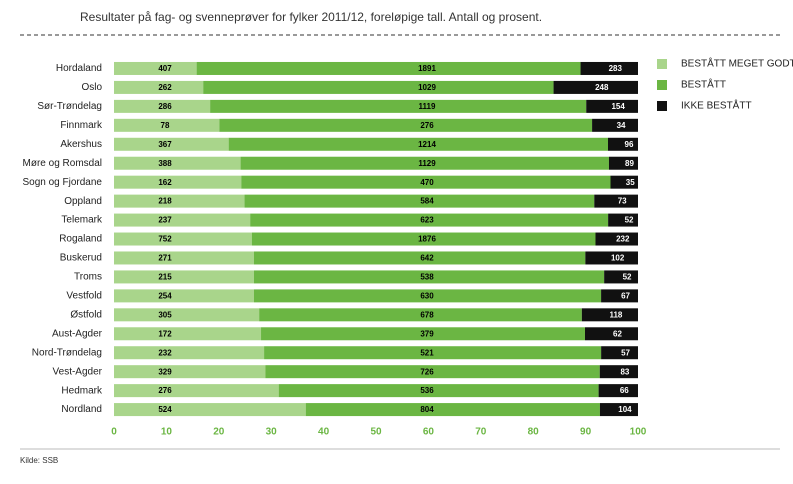  I want to click on data-label: 248, so click(602, 87).